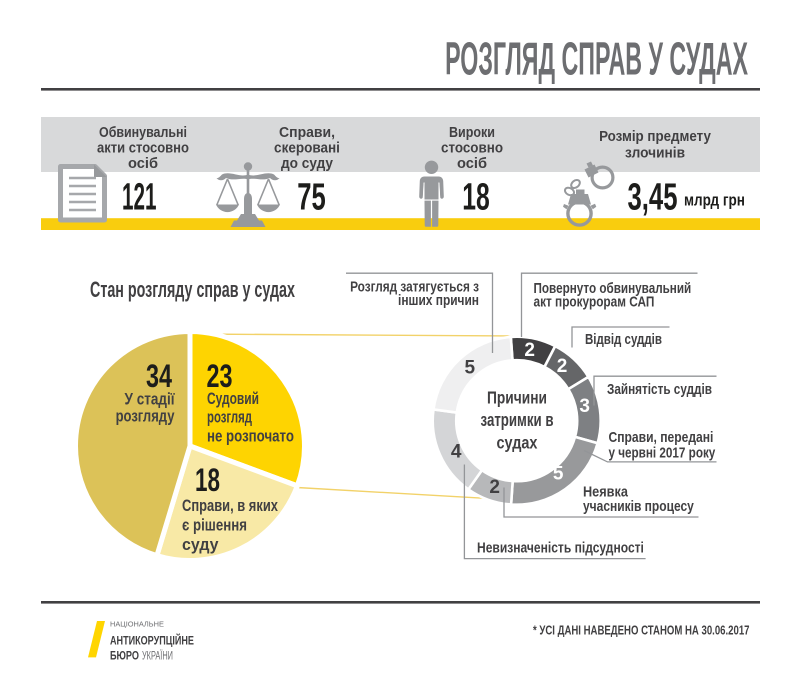  I want to click on svg-text:* УСІ ДАНІ НАВЕДЕНО СТАНОМ НА: * УСІ ДАНІ НАВЕДЕНО СТАНОМ НА 30.06.2017, so click(641, 630).